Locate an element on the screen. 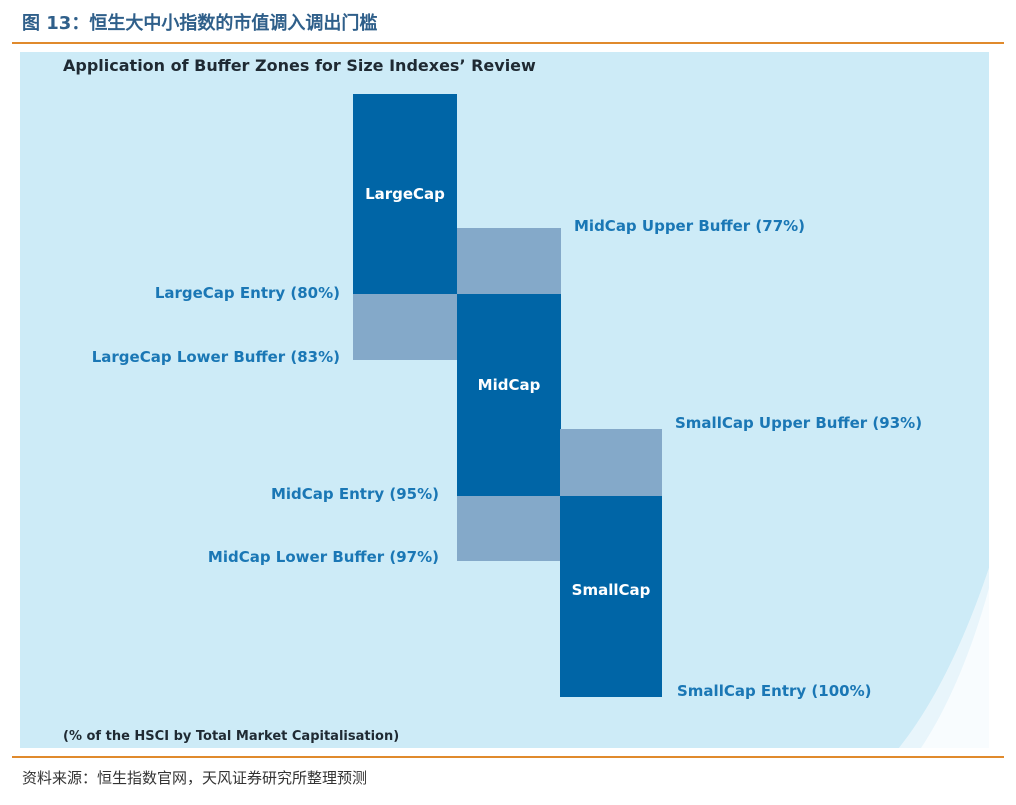 Image resolution: width=1016 pixels, height=805 pixels. largecap-label: LargeCap is located at coordinates (405, 194).